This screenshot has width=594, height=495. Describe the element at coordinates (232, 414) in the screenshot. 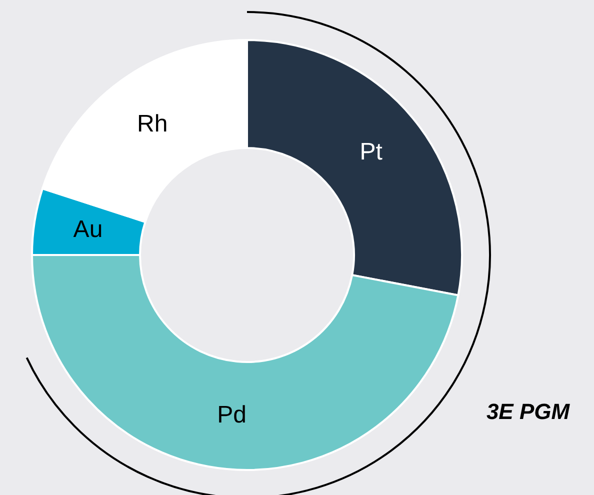

I see `slice-label: Pd` at that location.